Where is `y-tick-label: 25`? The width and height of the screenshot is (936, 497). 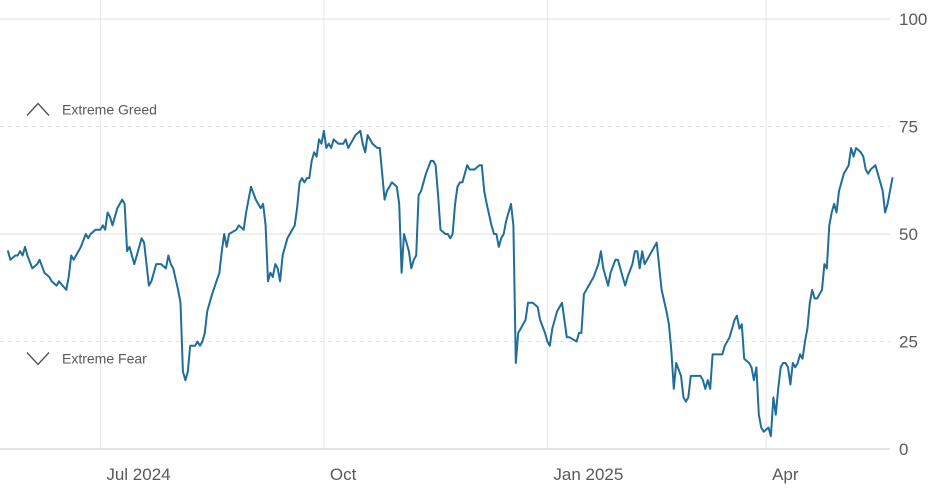 y-tick-label: 25 is located at coordinates (908, 342).